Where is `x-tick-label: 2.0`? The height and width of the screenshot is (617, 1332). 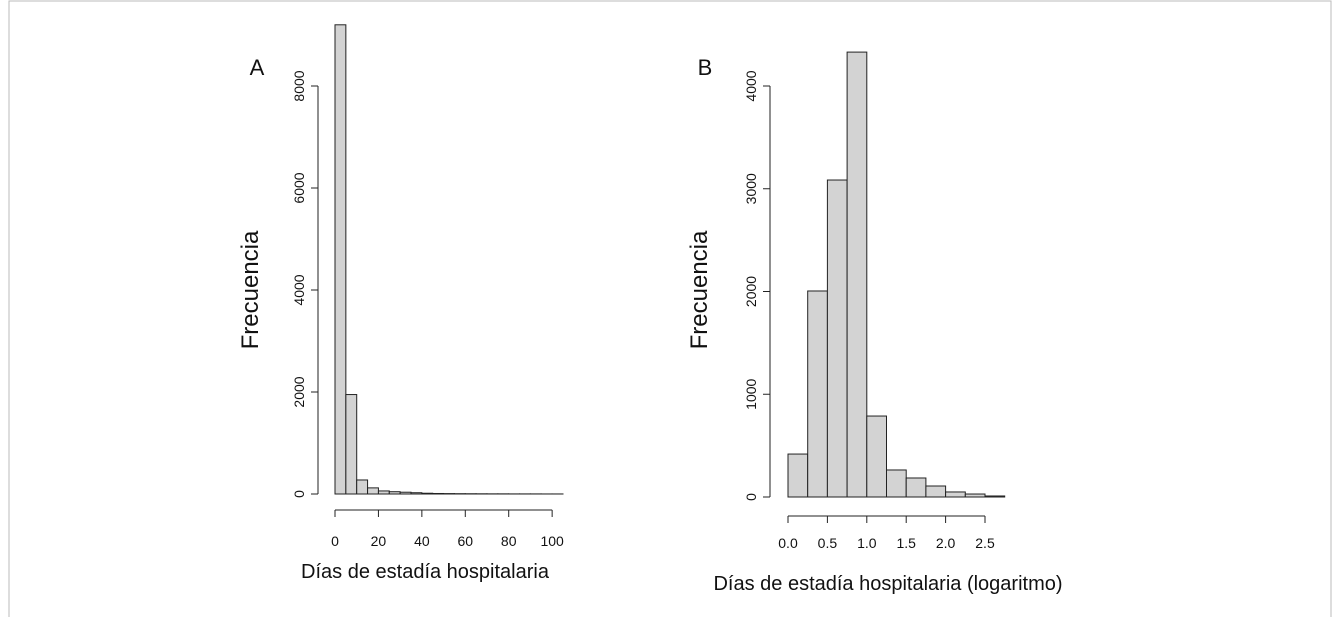 x-tick-label: 2.0 is located at coordinates (946, 543).